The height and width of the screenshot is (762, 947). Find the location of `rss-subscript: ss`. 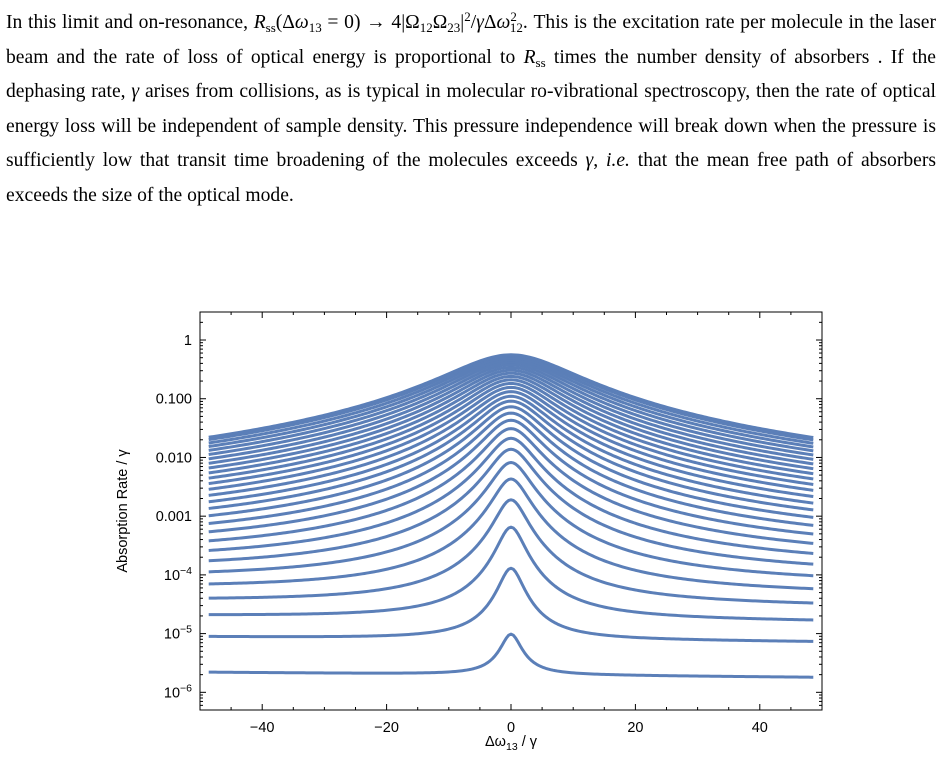

rss-subscript: ss is located at coordinates (540, 62).